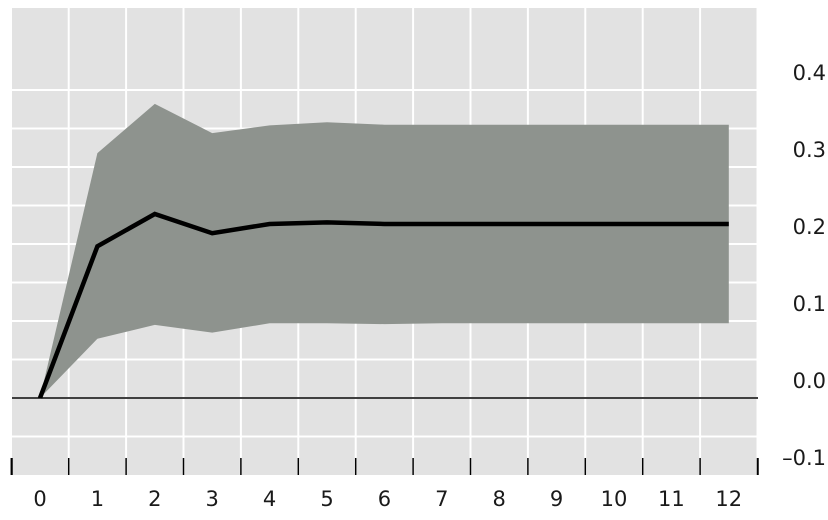  What do you see at coordinates (809, 381) in the screenshot?
I see `y-tick-label: 0.0` at bounding box center [809, 381].